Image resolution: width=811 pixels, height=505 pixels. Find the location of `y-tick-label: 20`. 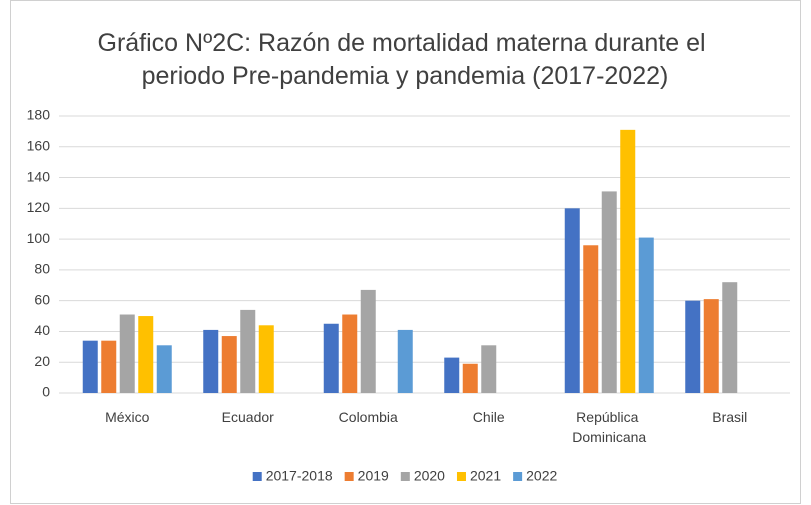

y-tick-label: 20 is located at coordinates (42, 361).